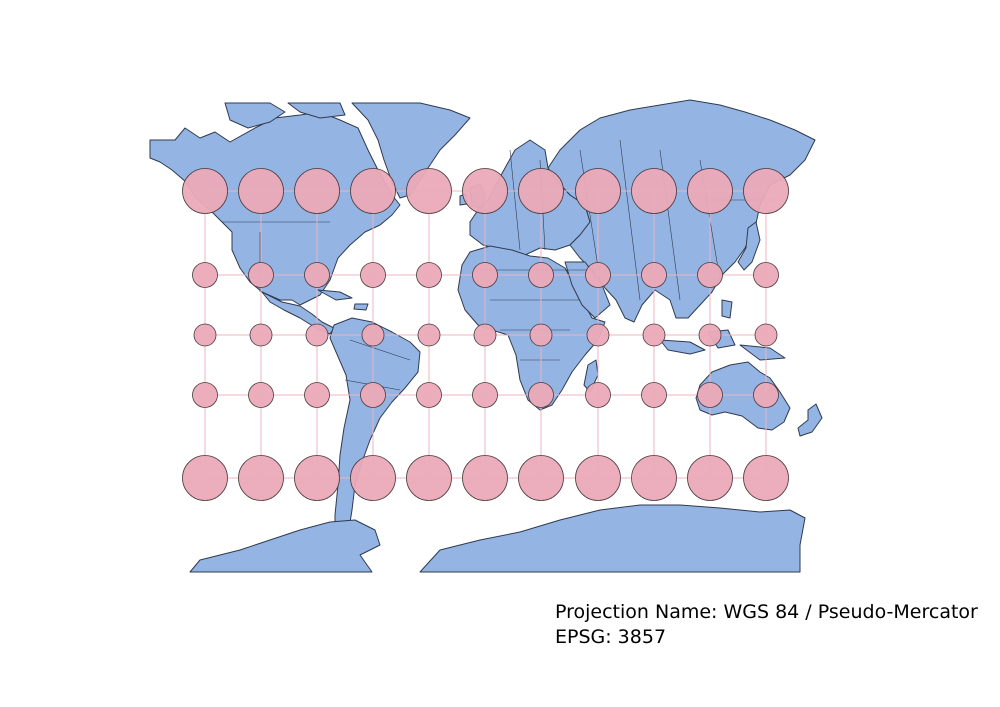  What do you see at coordinates (375, 439) in the screenshot?
I see `south-america` at bounding box center [375, 439].